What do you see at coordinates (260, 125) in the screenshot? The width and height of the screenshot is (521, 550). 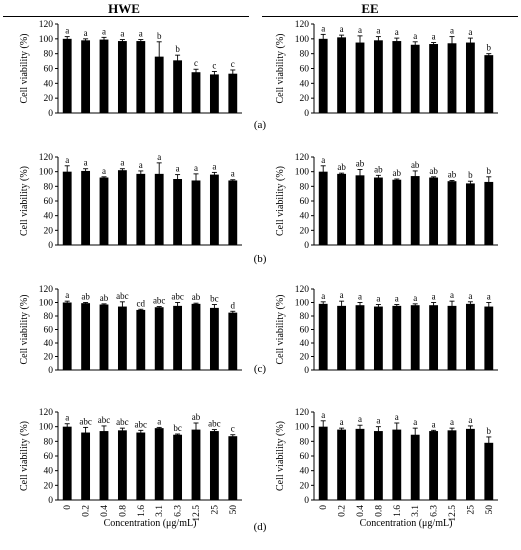 I see `panel-label: (a)` at bounding box center [260, 125].